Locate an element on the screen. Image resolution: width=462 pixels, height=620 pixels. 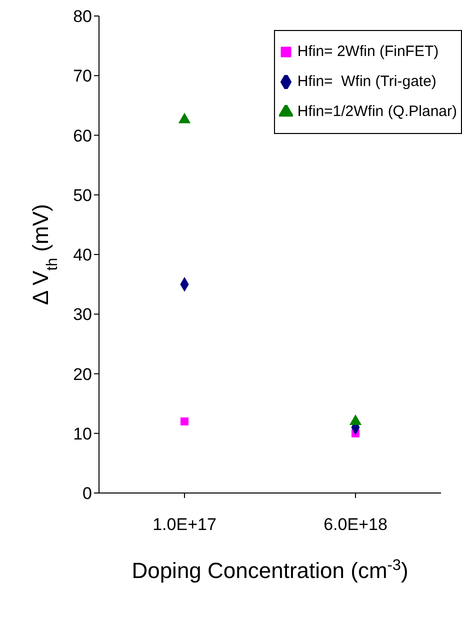
x-axis-title: Doping Concentration (cm$^{-3}$) is located at coordinates (270, 569).